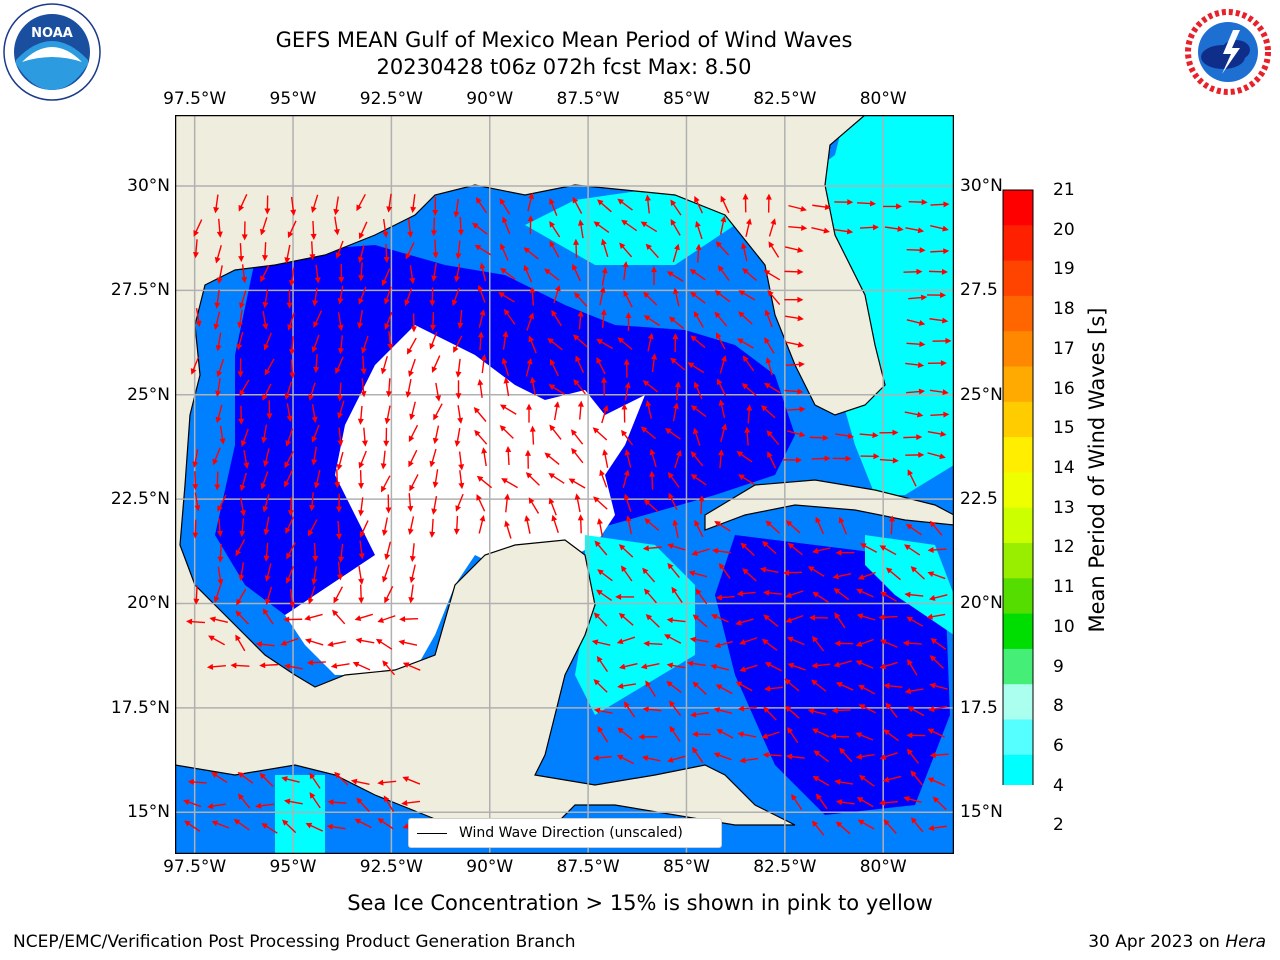  What do you see at coordinates (391, 99) in the screenshot?
I see `lon-tick-top: 92.5°W` at bounding box center [391, 99].